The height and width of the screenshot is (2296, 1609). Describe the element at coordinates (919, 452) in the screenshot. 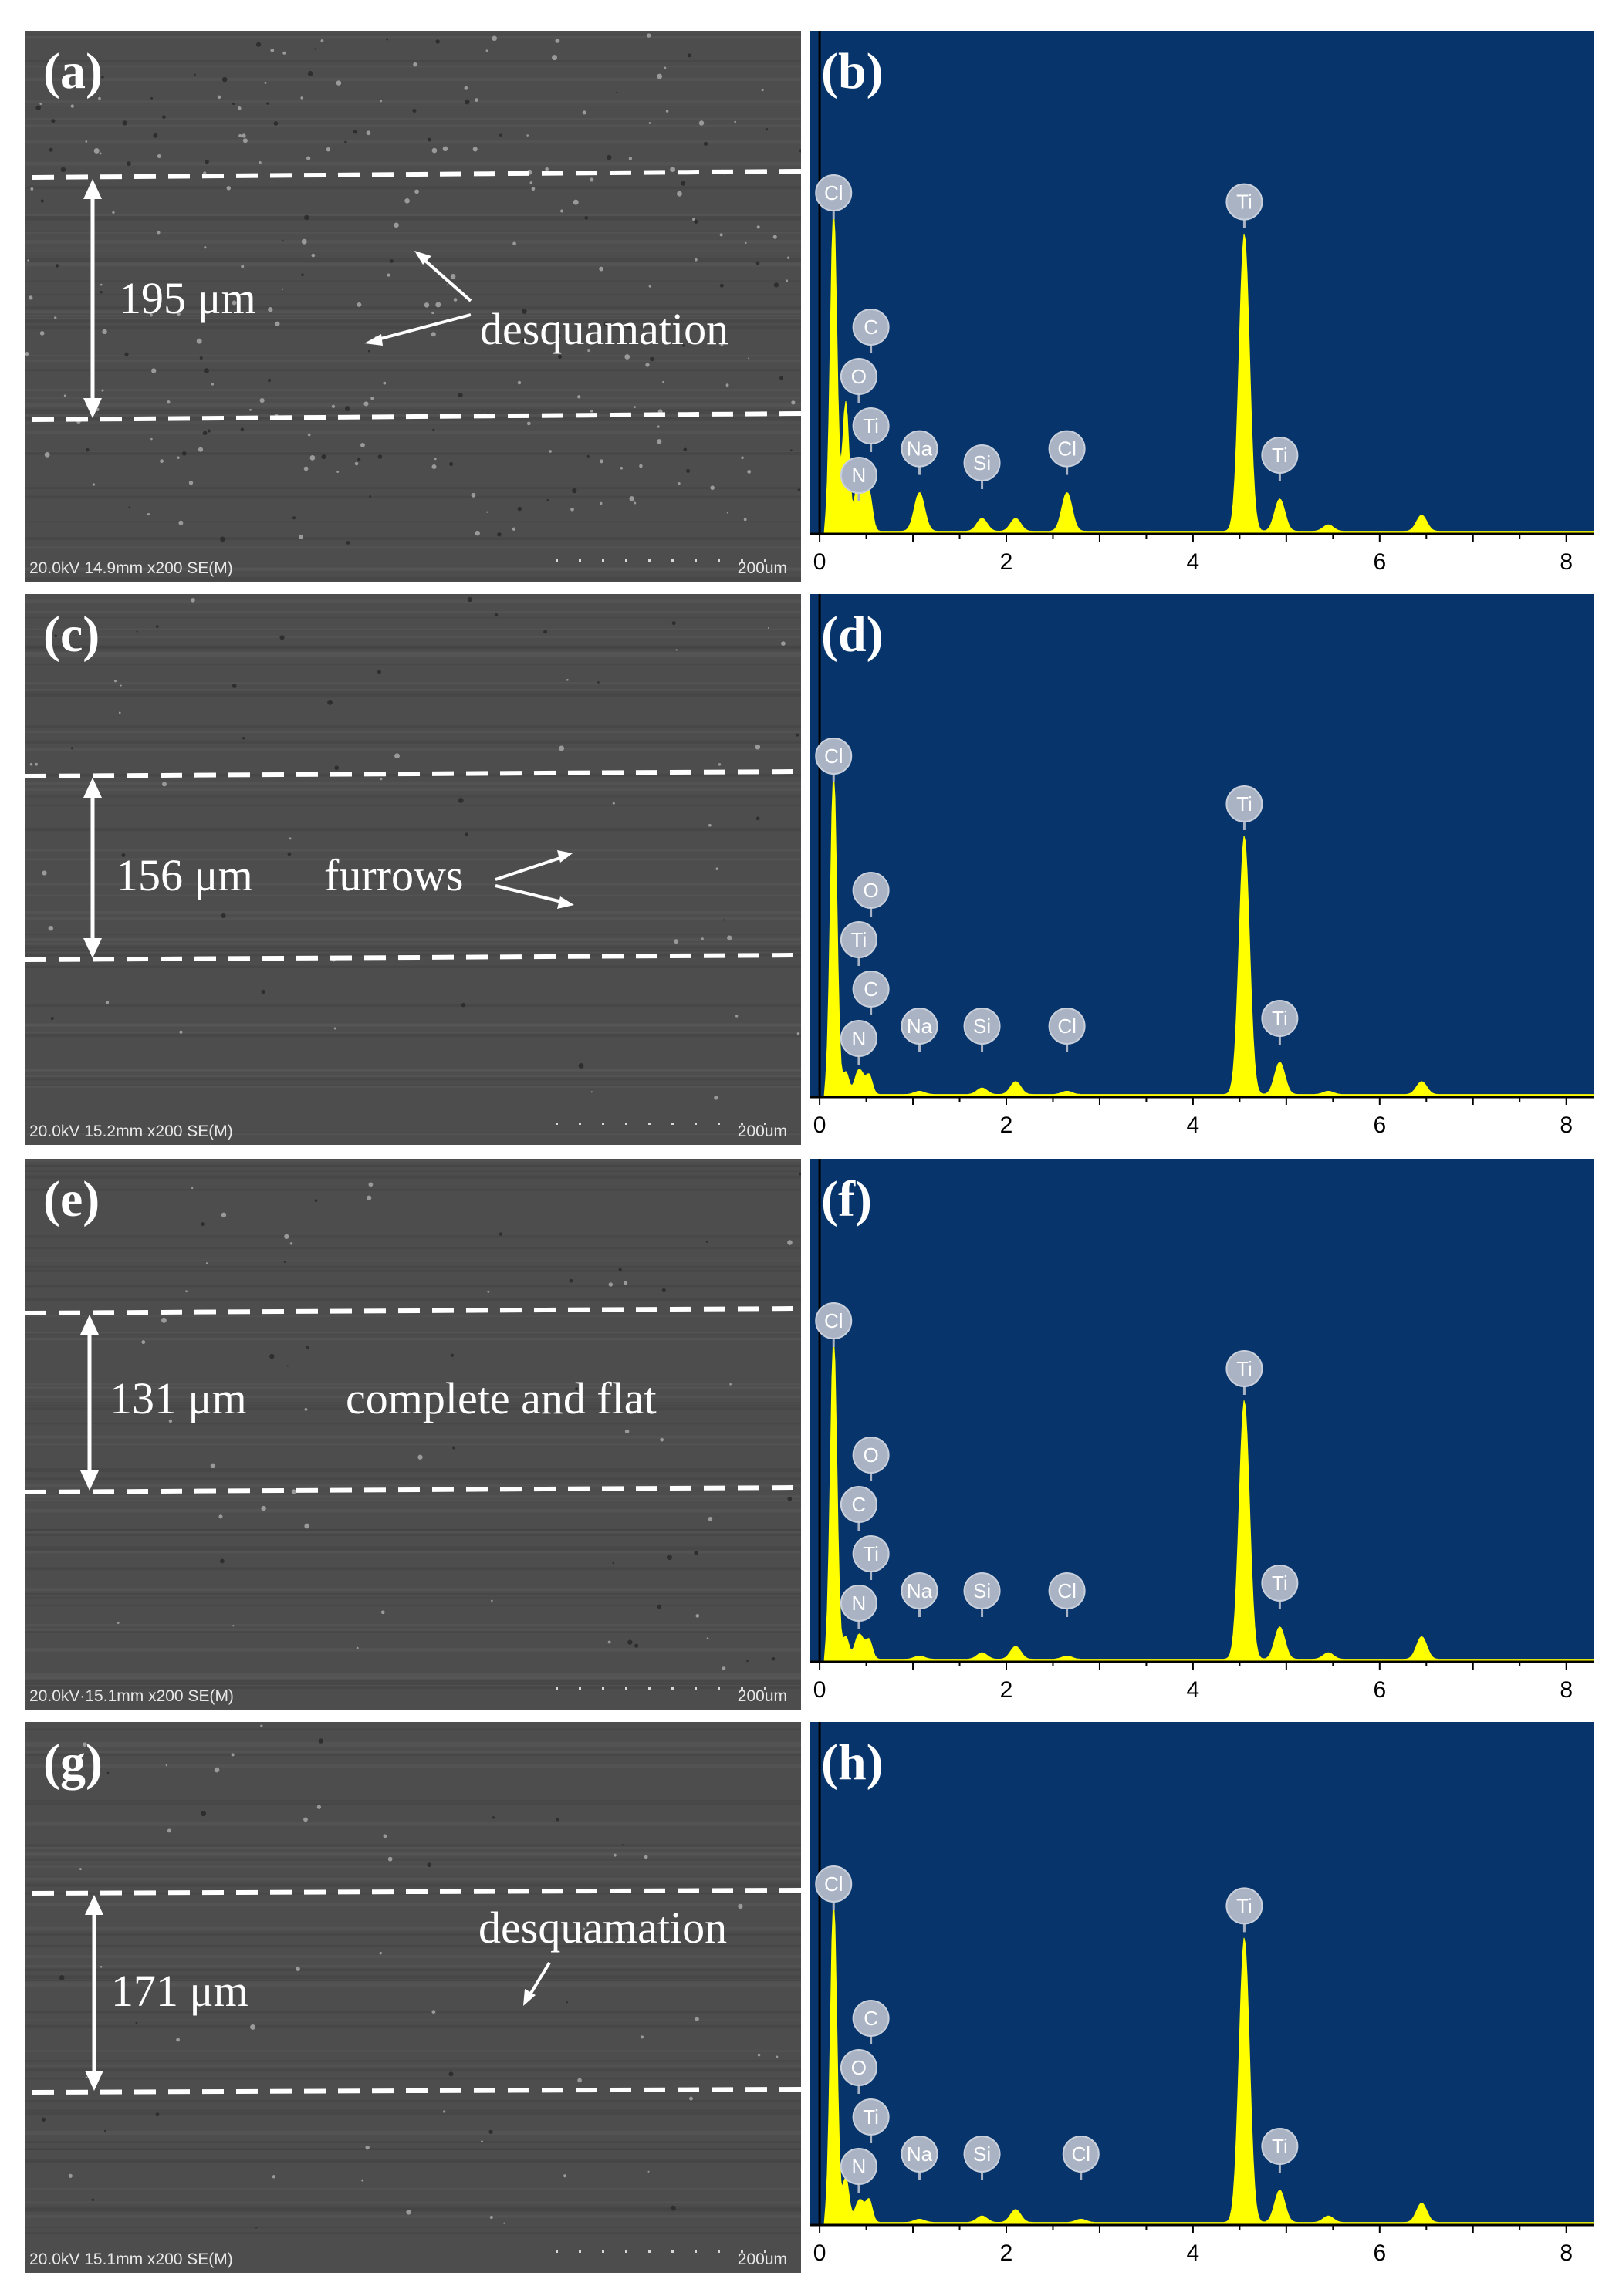

I see `peak-label-na: Na` at that location.